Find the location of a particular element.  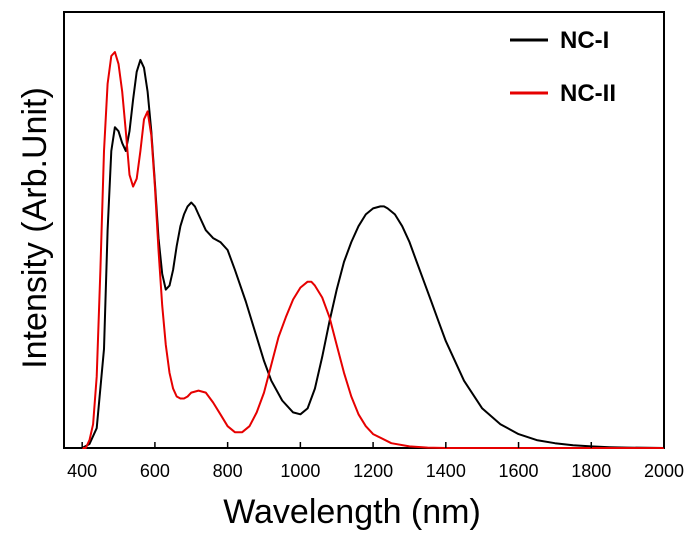

x-tick-label: 1200 is located at coordinates (373, 471).